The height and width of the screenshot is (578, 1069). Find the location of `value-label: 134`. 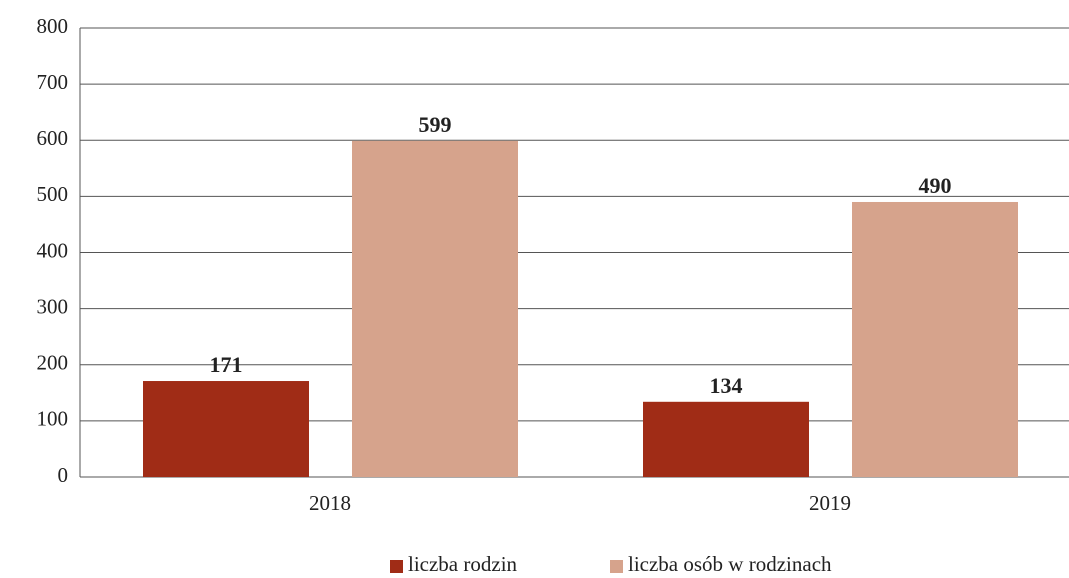

value-label: 134 is located at coordinates (726, 385).